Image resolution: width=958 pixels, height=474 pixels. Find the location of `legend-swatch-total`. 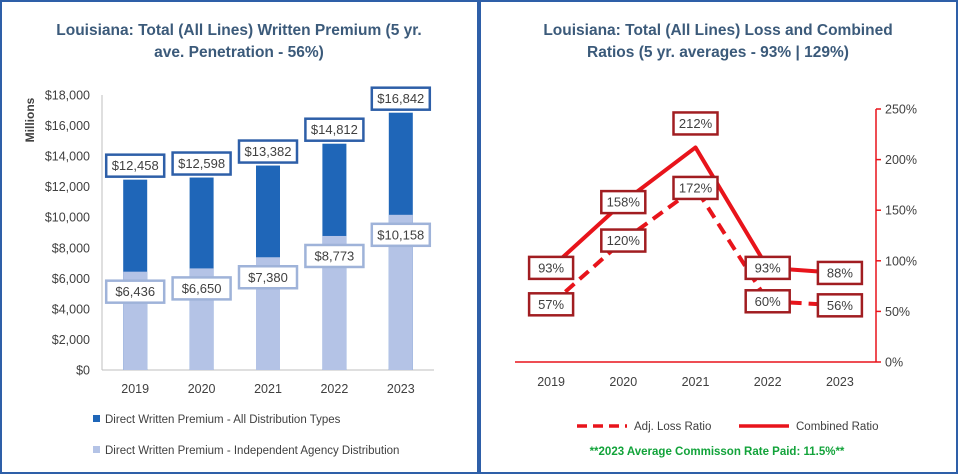

legend-swatch-total is located at coordinates (96, 418).